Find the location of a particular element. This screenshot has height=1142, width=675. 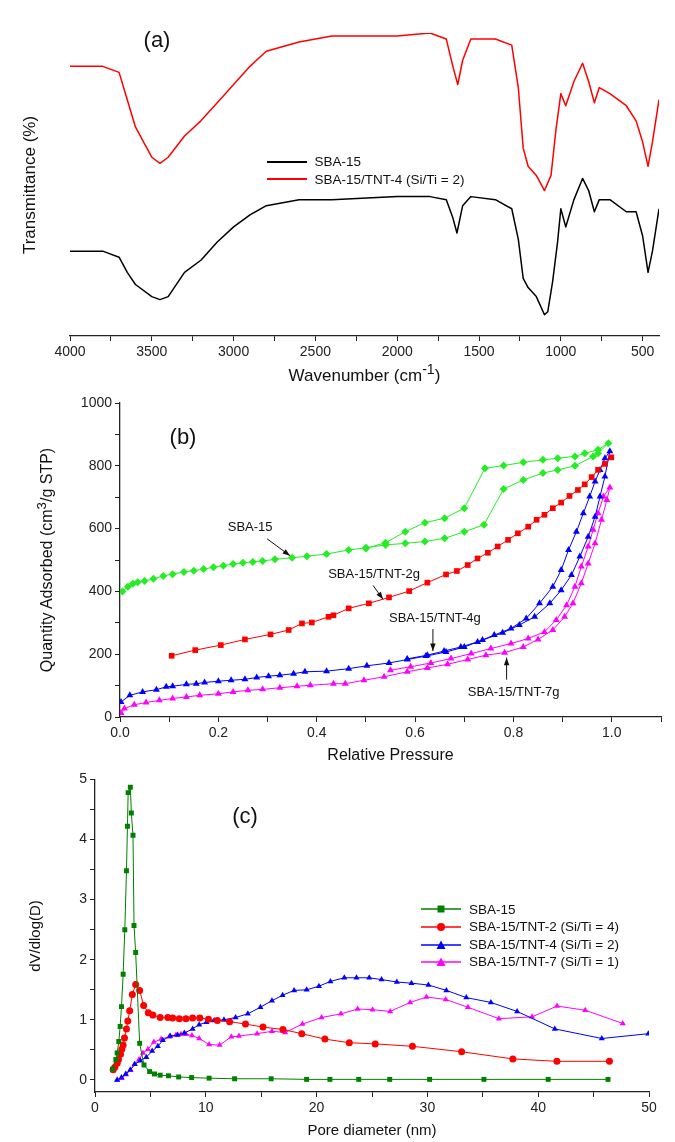

y-tick-label: 1 is located at coordinates (83, 1018).